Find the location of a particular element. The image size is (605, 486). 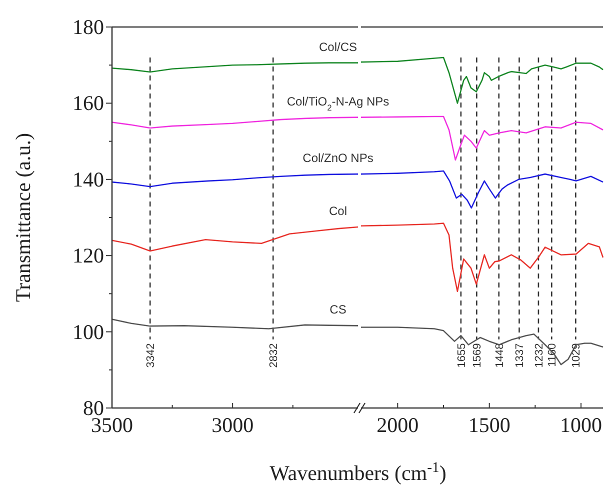

ref-line-label: 3342 is located at coordinates (151, 355).